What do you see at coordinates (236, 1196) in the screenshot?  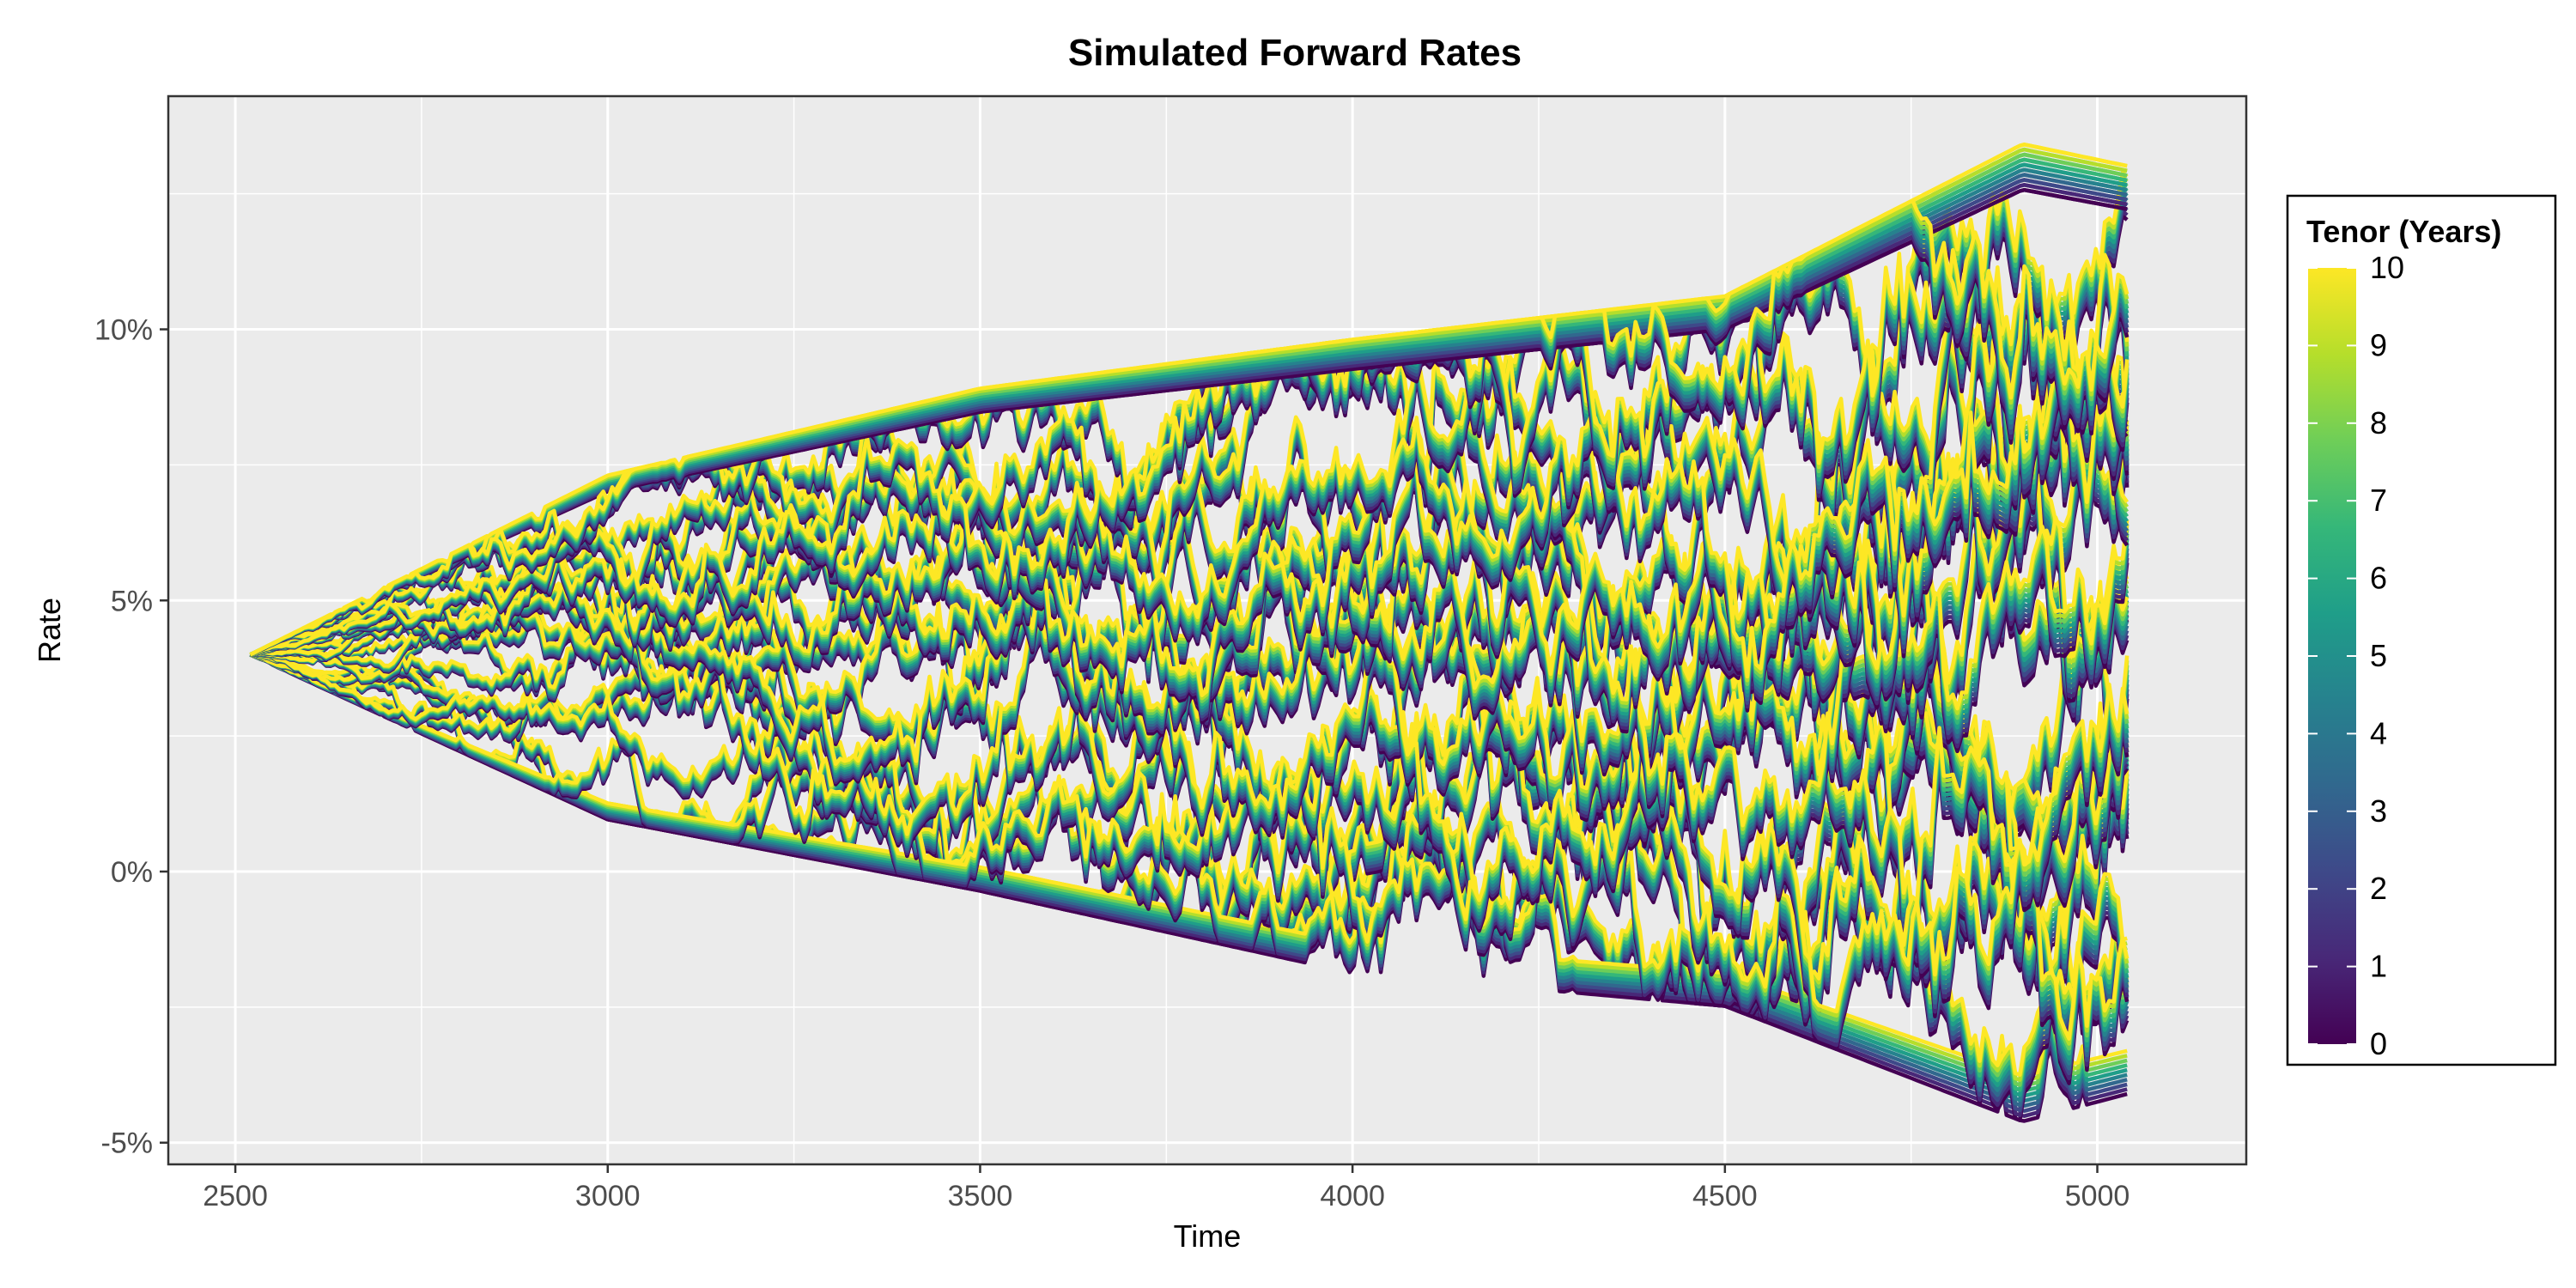 I see `x-tick-label: 2500` at bounding box center [236, 1196].